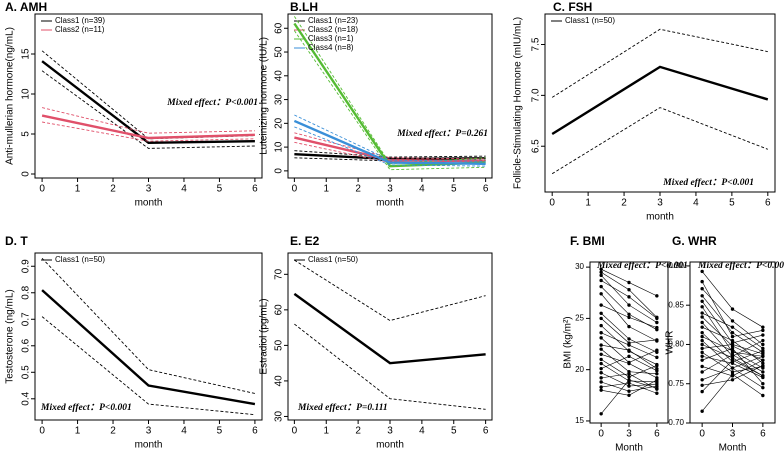  Describe the element at coordinates (26, 372) in the screenshot. I see `y-tick-label: 0.5` at that location.